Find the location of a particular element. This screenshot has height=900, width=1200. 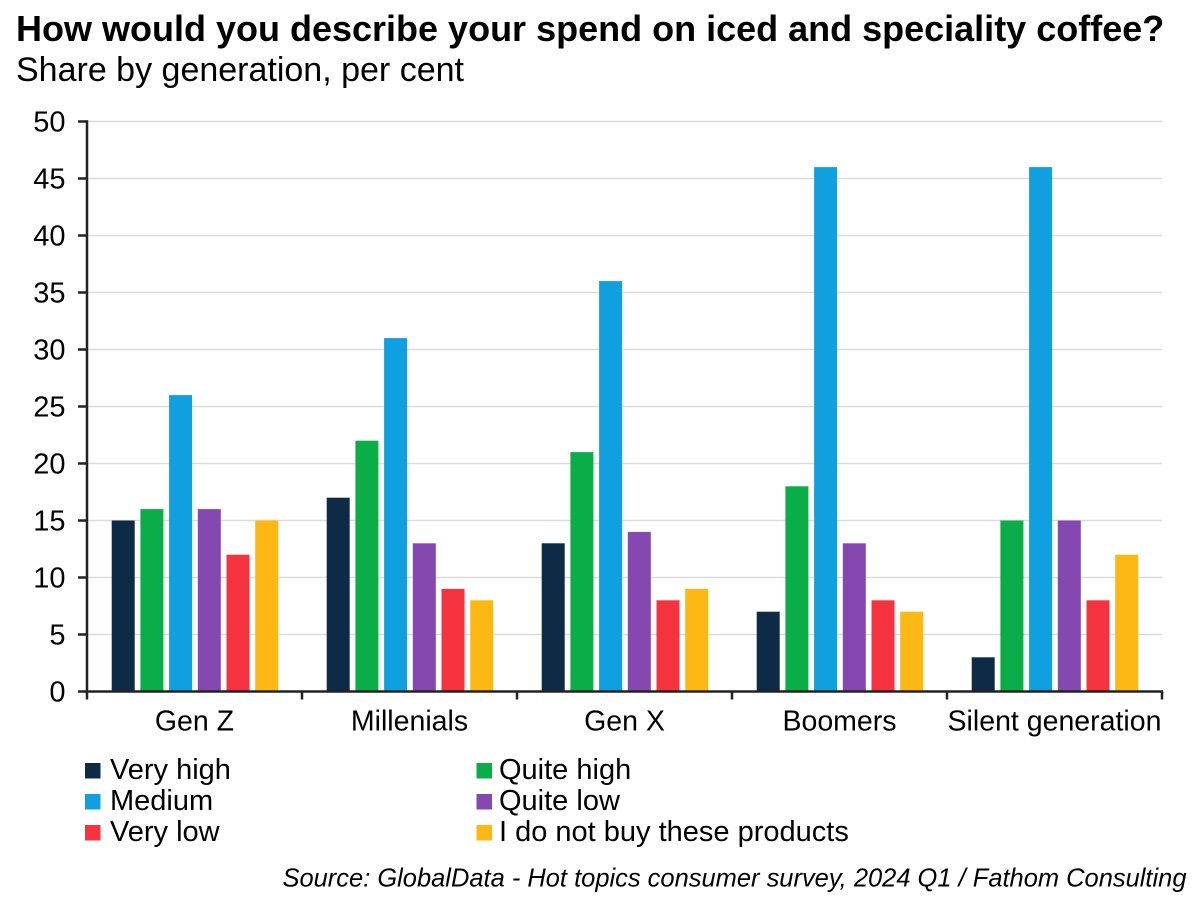

svg-text: Share by generation, per cent is located at coordinates (240, 70).